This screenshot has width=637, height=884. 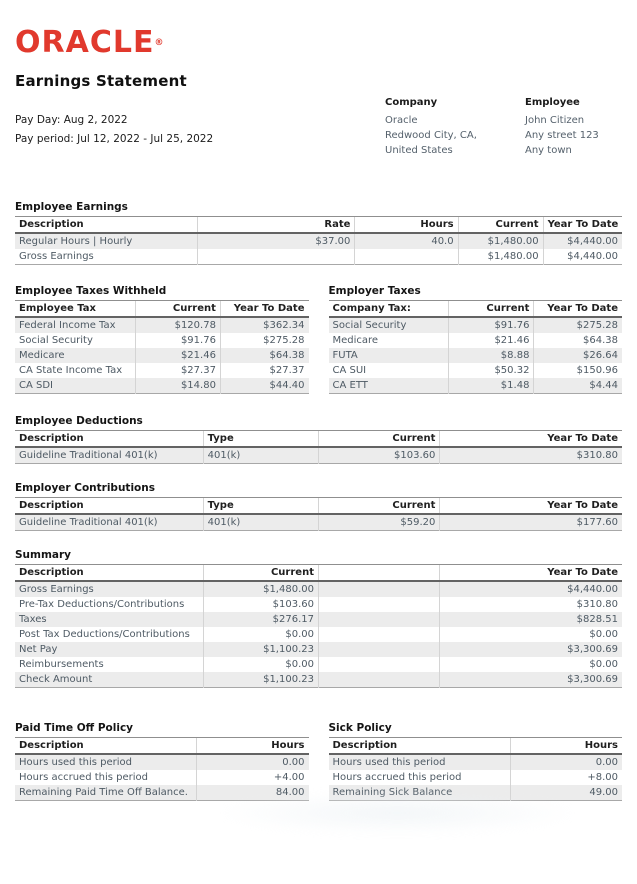 I want to click on column-header: Company Tax:, so click(x=388, y=309).